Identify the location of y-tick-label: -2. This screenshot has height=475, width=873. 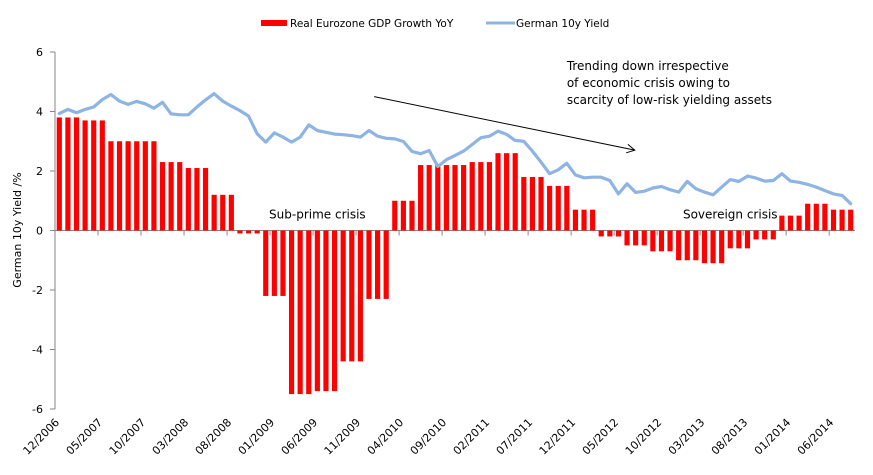
(37, 290).